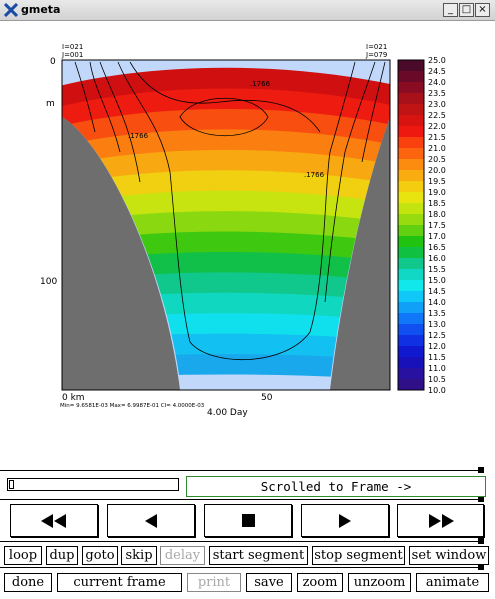 This screenshot has width=495, height=599. What do you see at coordinates (437, 192) in the screenshot?
I see `colorbar-label: 19.0` at bounding box center [437, 192].